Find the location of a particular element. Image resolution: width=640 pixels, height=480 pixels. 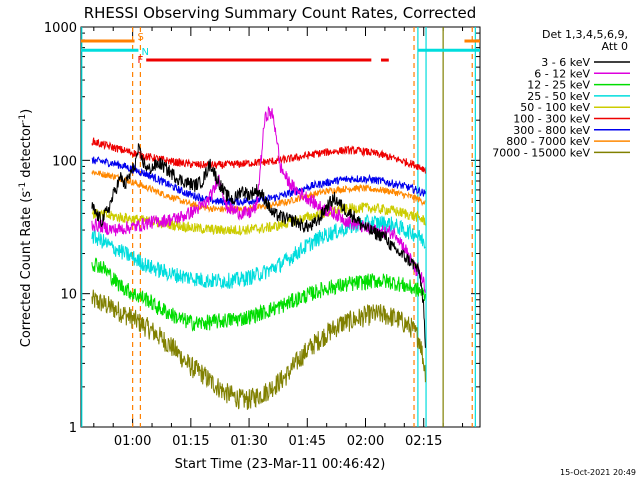

x-tick-label: 02:15 is located at coordinates (423, 441).